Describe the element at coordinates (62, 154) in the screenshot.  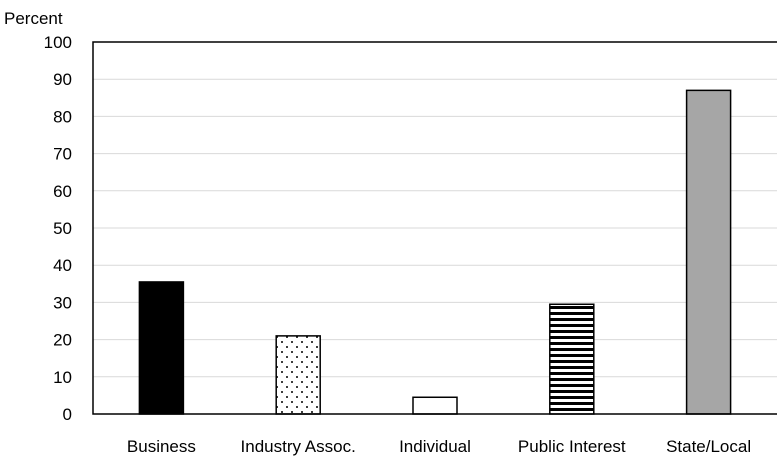
I see `y-tick-label: 70` at that location.